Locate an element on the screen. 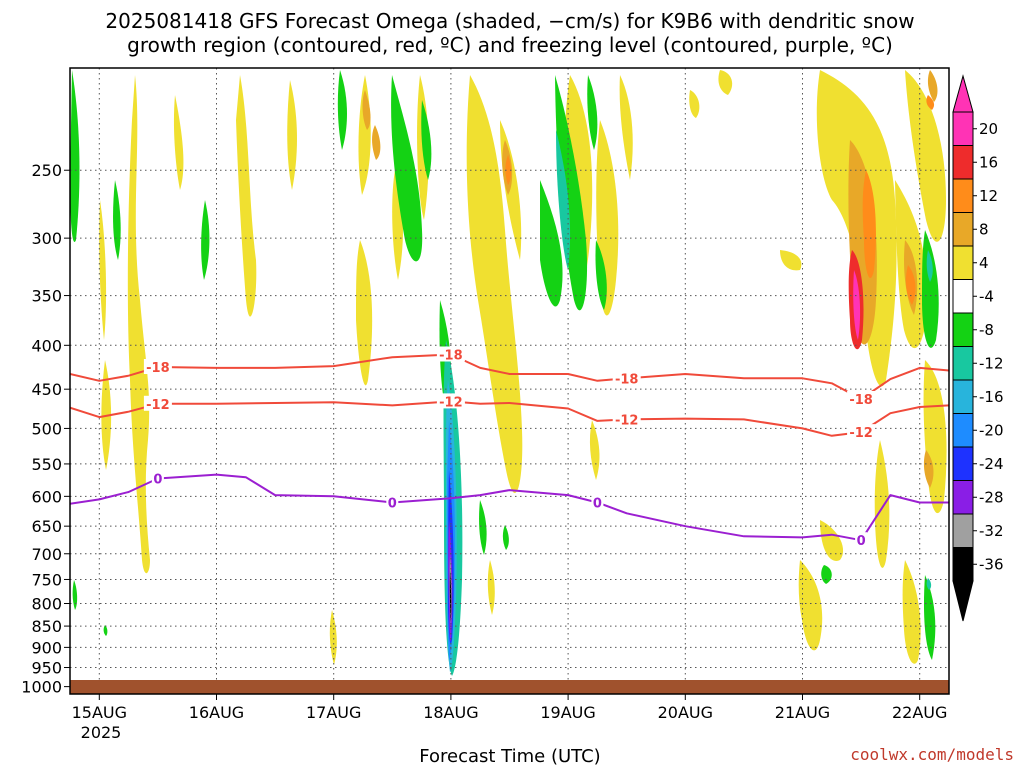 Image resolution: width=1024 pixels, height=768 pixels. colorbar-tick-label: -16 is located at coordinates (991, 397).